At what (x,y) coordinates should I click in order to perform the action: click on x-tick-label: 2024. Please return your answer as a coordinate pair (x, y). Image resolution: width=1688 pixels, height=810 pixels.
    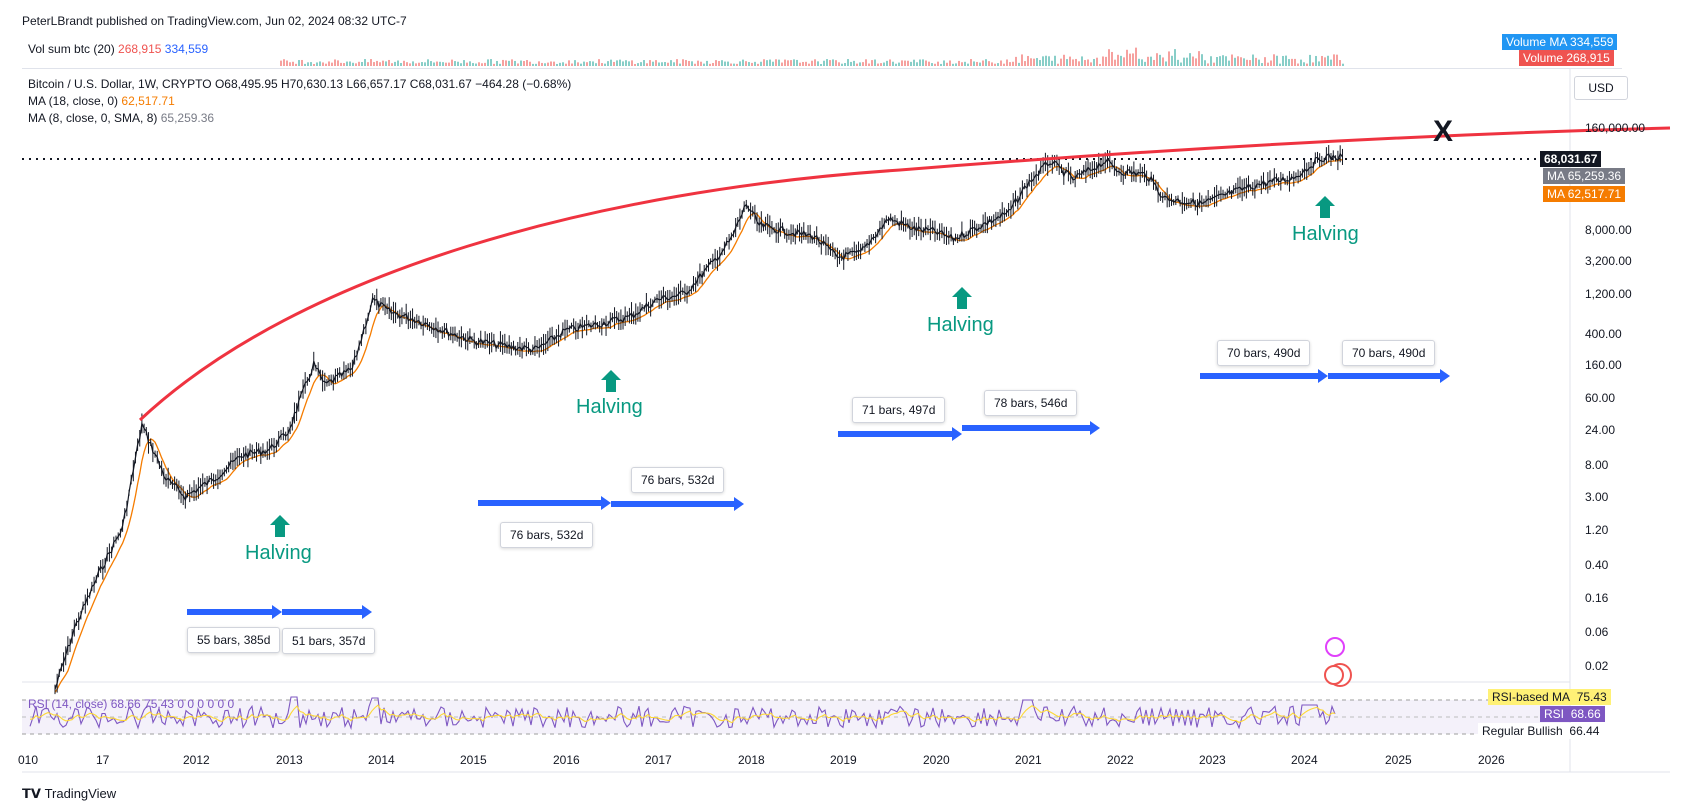
    Looking at the image, I should click on (1304, 760).